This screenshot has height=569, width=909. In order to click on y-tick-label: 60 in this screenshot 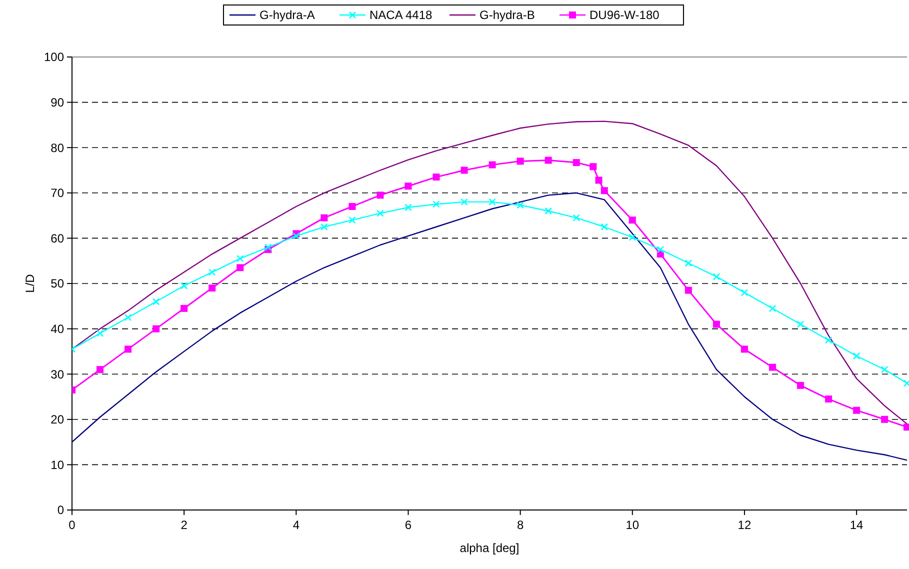, I will do `click(57, 238)`.